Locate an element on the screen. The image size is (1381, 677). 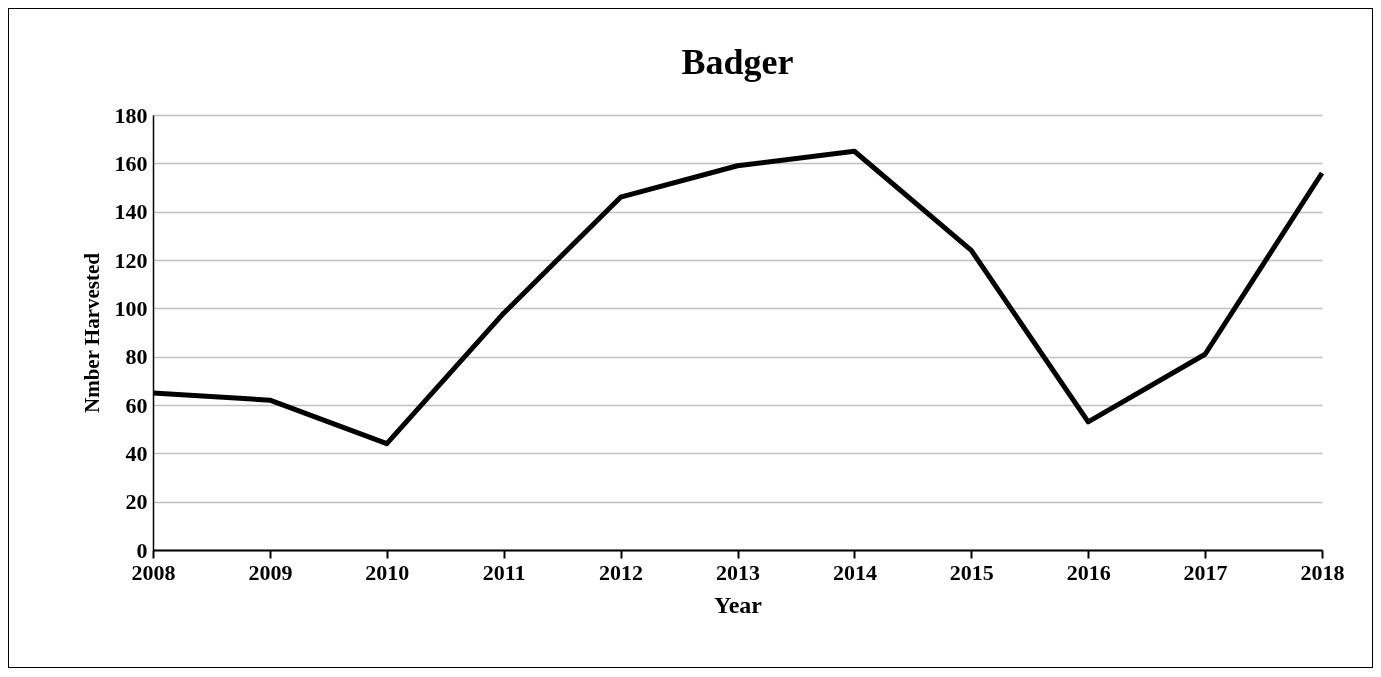
x-tick-label: 2010 is located at coordinates (387, 572).